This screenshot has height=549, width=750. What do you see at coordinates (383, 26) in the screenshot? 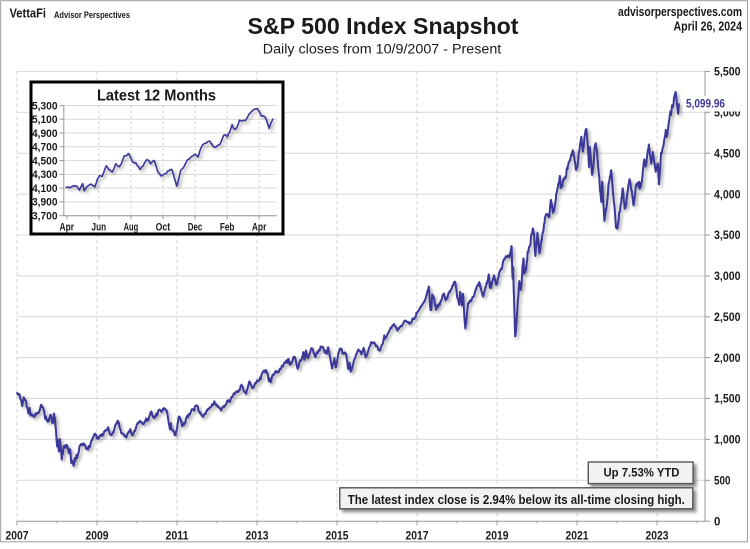
I see `svg-text: S&P 500 Index Snapshot` at bounding box center [383, 26].